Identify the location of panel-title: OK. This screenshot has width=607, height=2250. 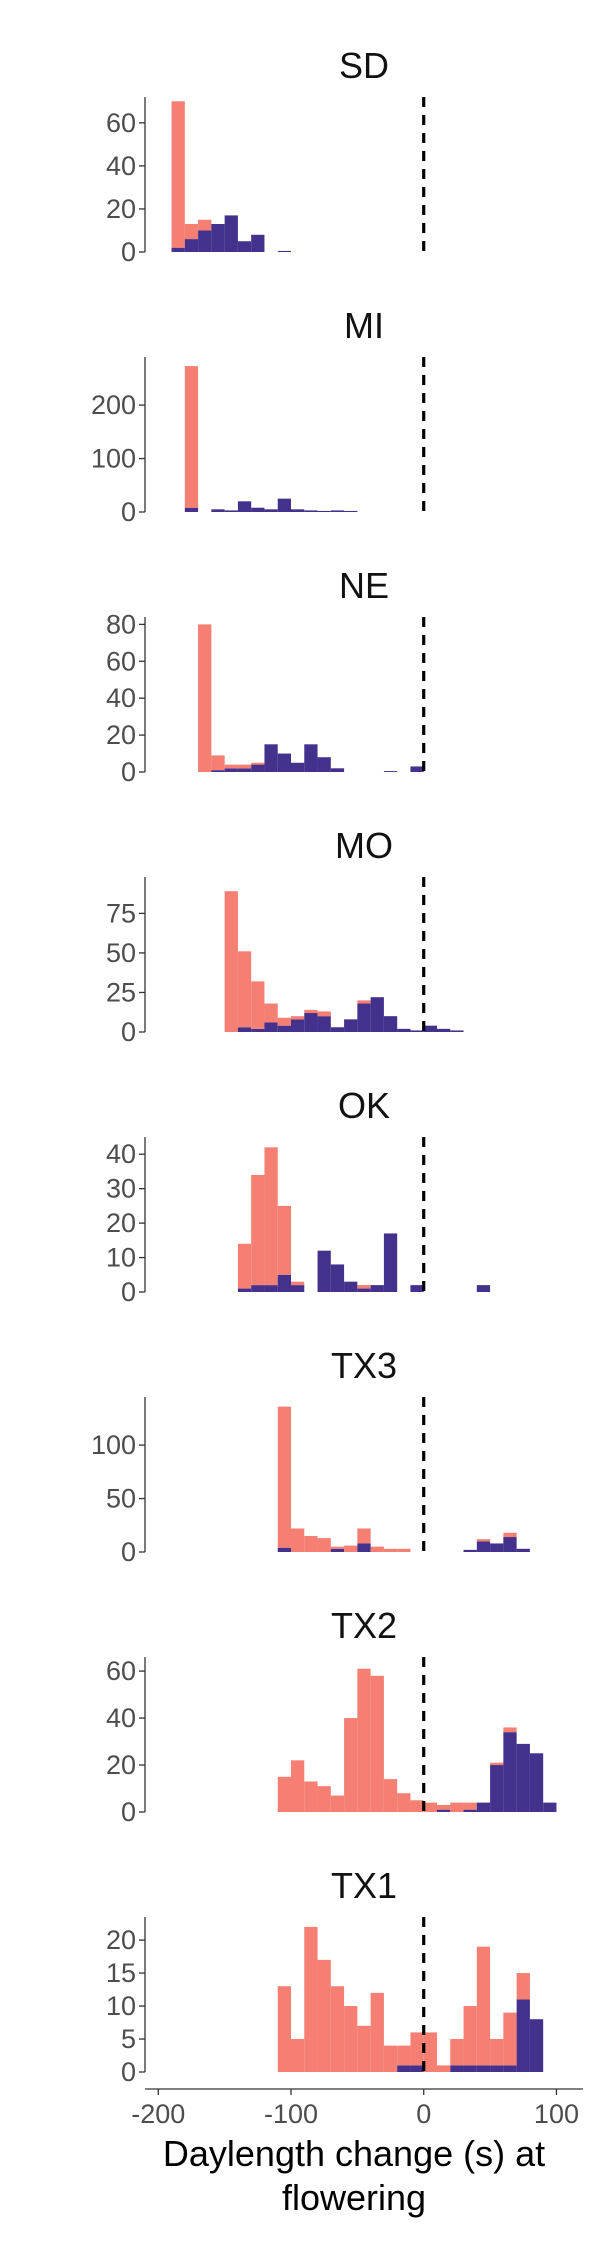
(364, 1105).